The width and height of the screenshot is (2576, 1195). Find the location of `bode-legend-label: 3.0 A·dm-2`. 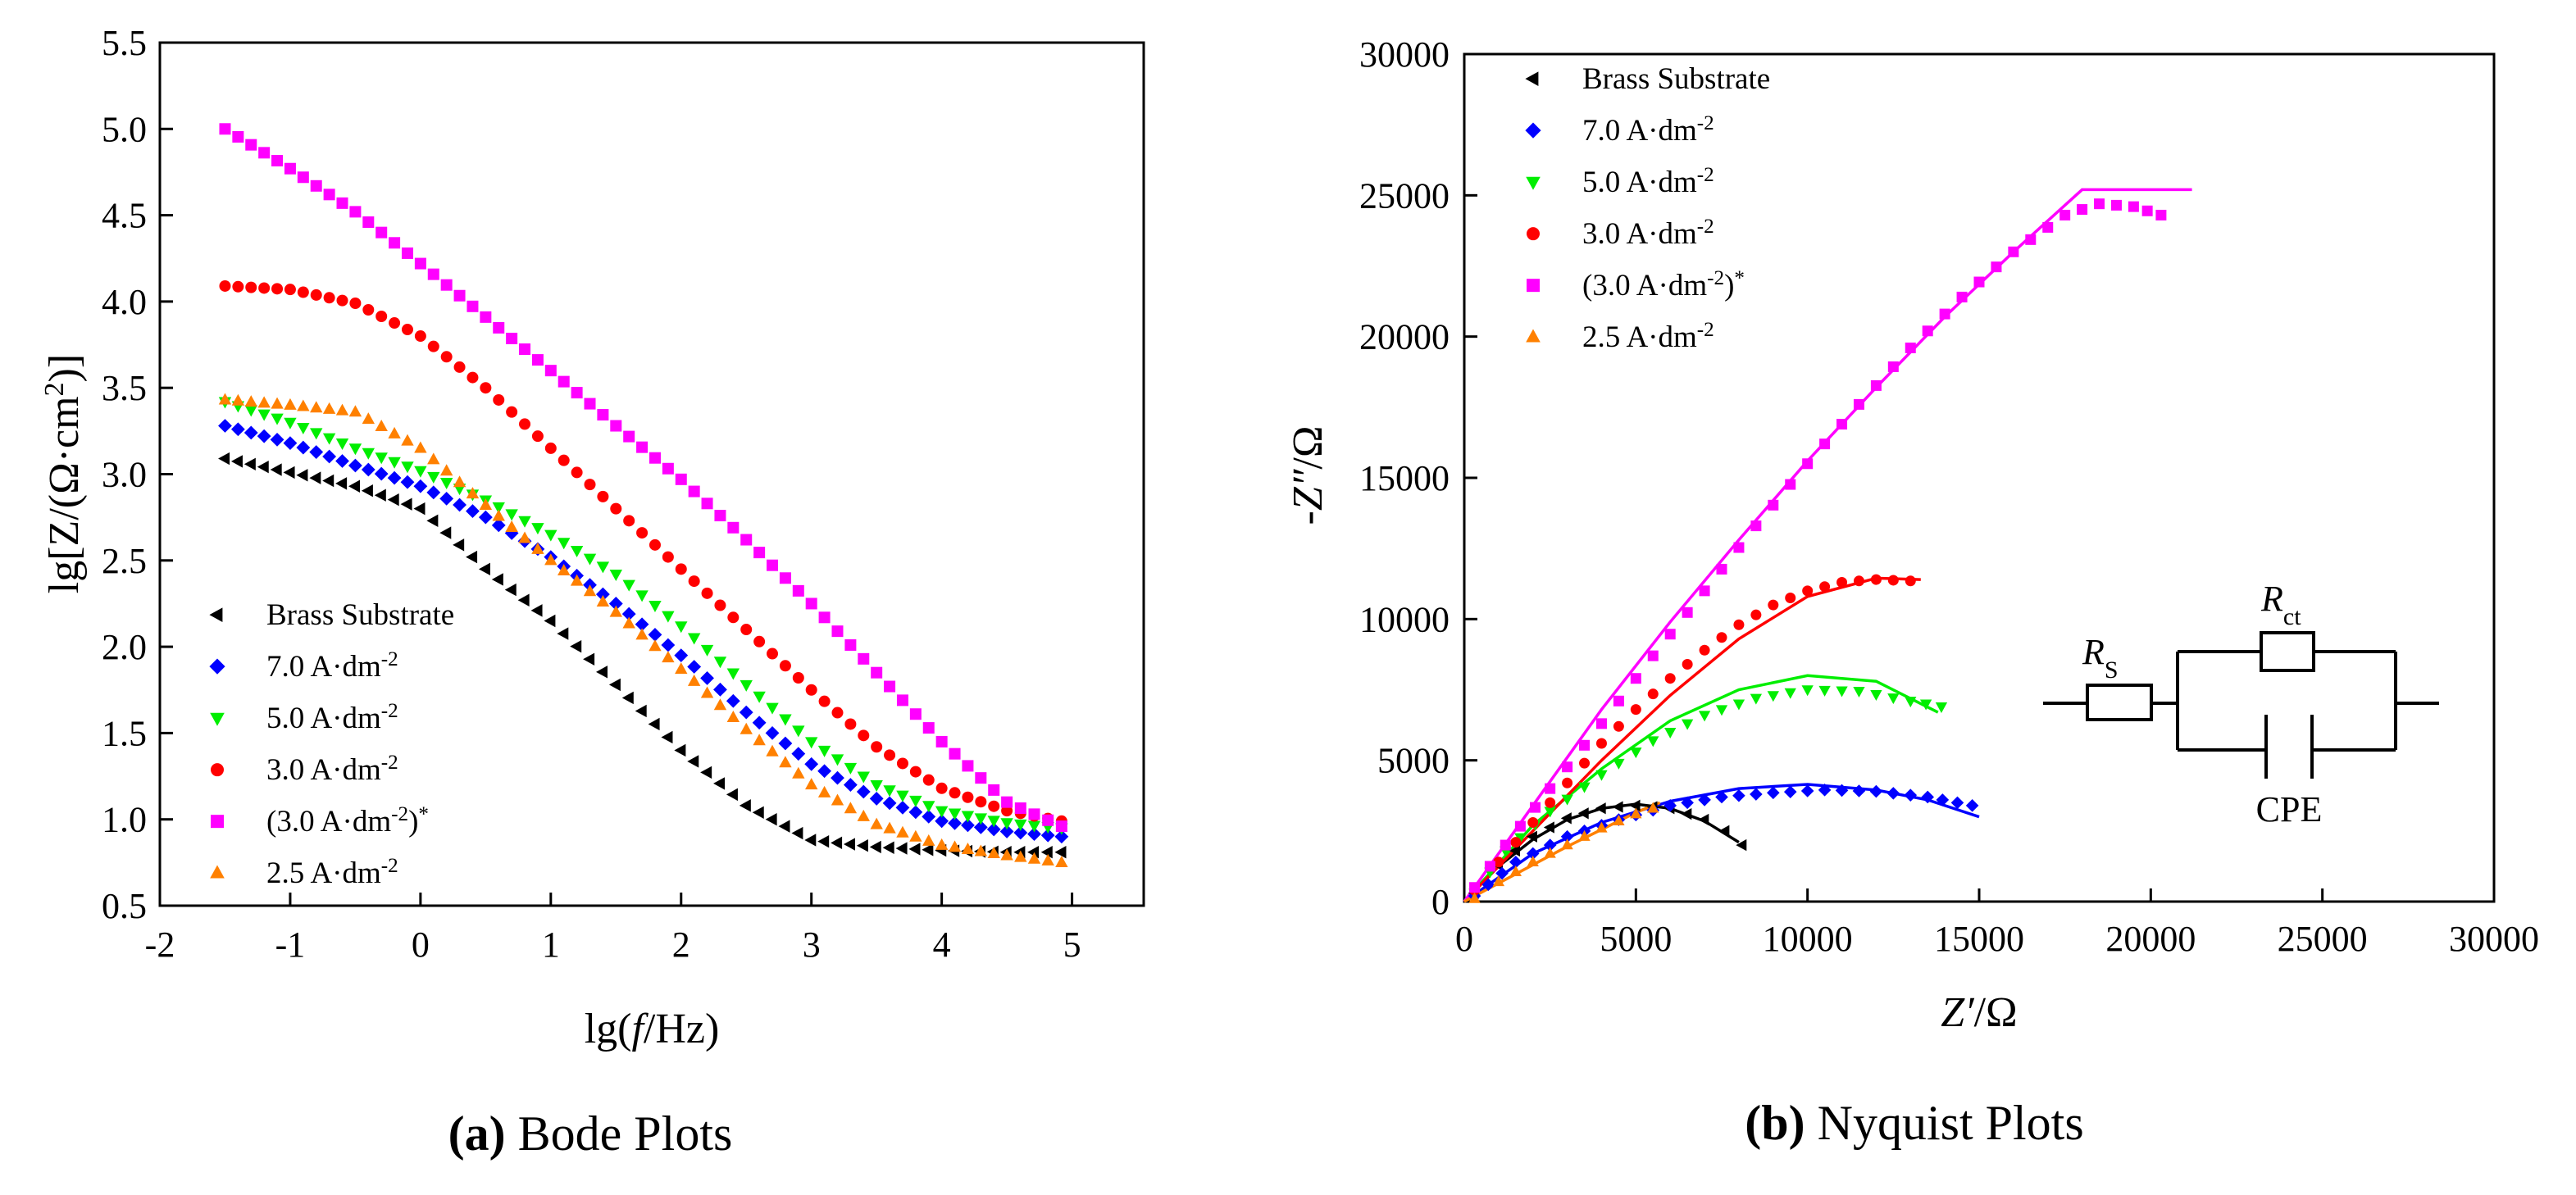

bode-legend-label: 3.0 A·dm-2 is located at coordinates (332, 770).